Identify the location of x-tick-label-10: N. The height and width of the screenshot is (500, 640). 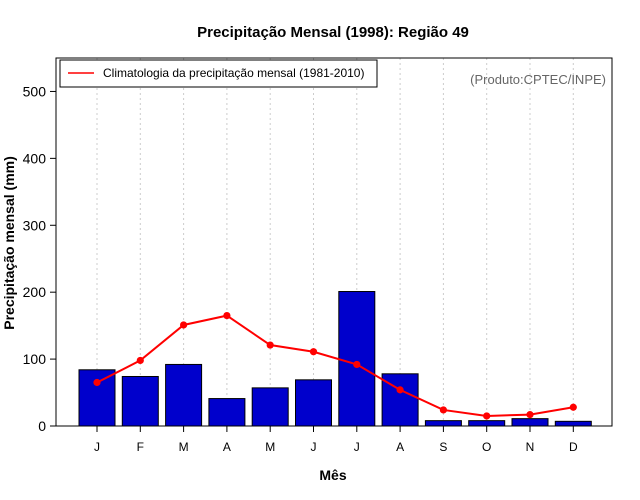
(530, 447).